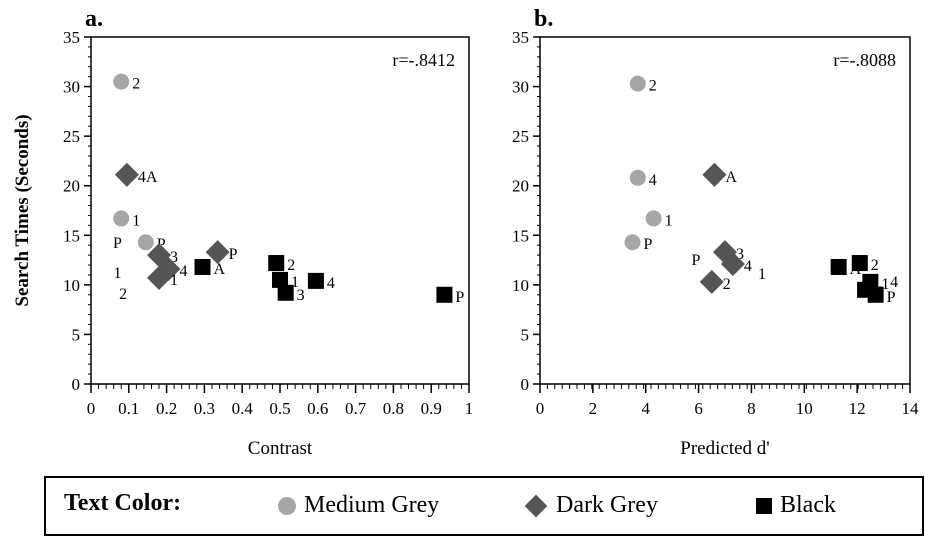 The width and height of the screenshot is (925, 542). I want to click on x-tick-label: 4, so click(645, 408).